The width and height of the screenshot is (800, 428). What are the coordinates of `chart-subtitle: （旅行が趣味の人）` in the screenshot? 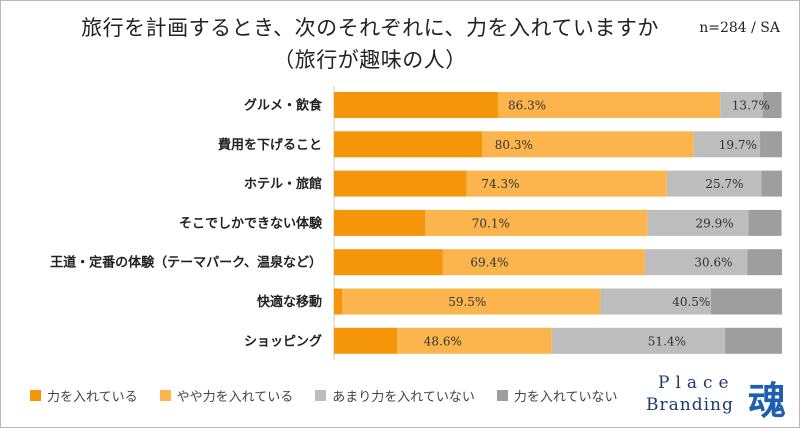 It's located at (370, 60).